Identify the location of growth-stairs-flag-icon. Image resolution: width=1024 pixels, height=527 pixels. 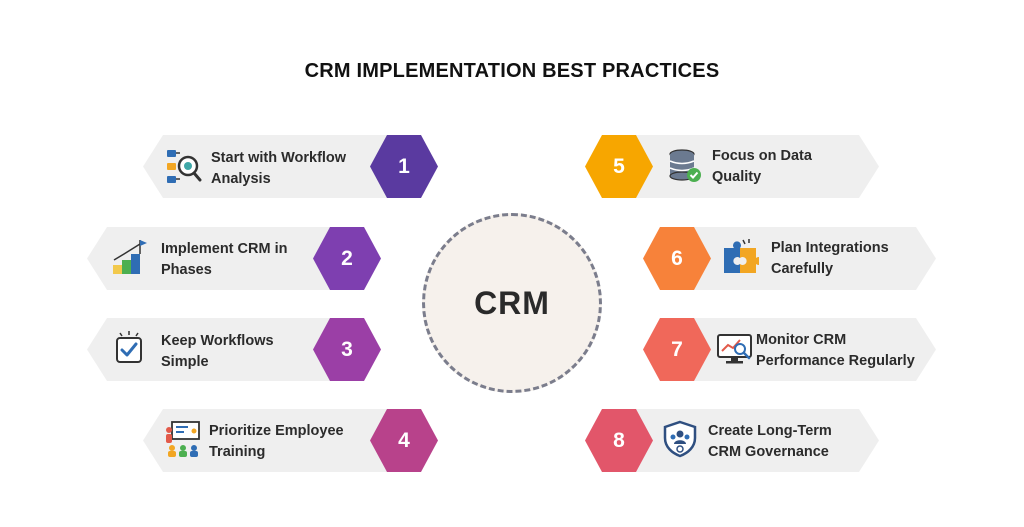
(130, 257).